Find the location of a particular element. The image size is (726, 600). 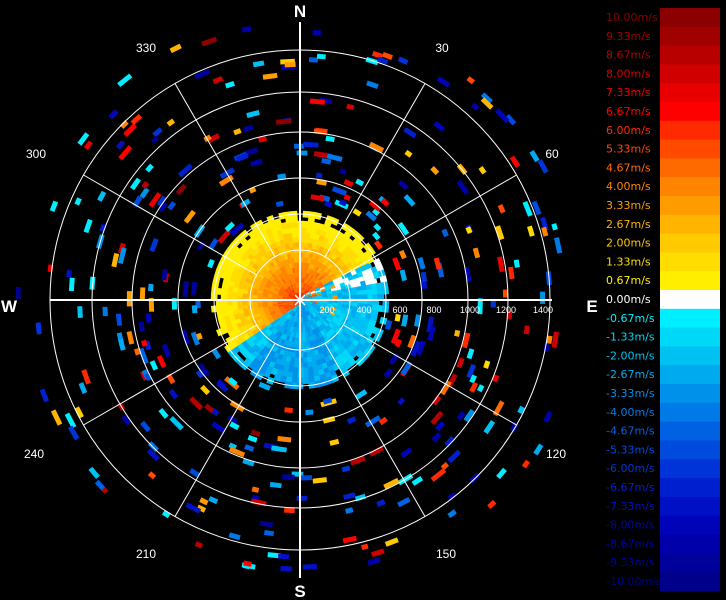

legend-label: -6.67m/s is located at coordinates (630, 487).